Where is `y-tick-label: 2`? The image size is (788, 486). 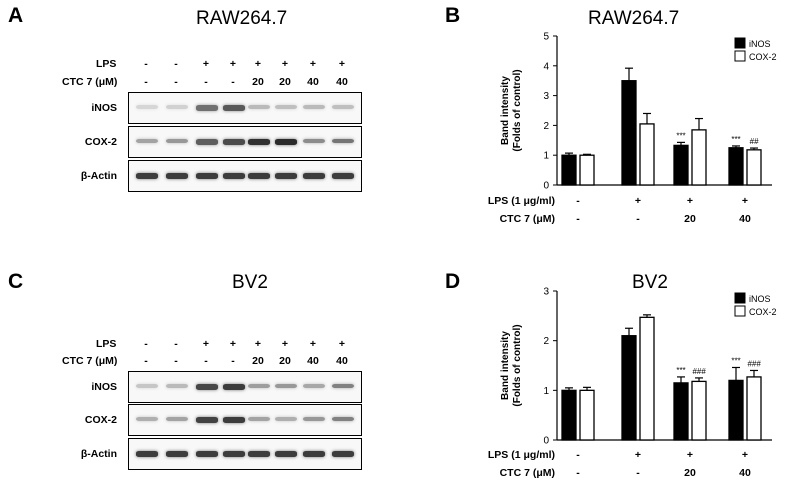
y-tick-label: 2 is located at coordinates (546, 341).